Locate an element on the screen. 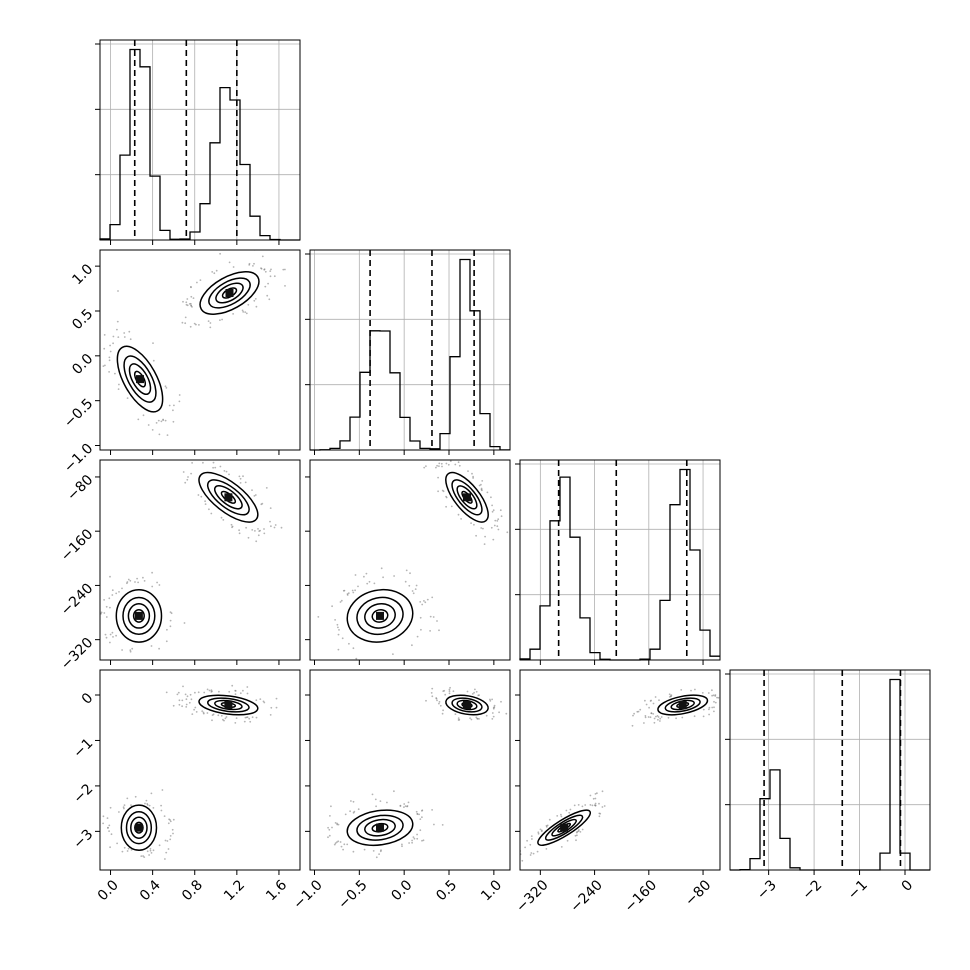 The image size is (970, 970). y-tick-label: 0.0 is located at coordinates (82, 364).